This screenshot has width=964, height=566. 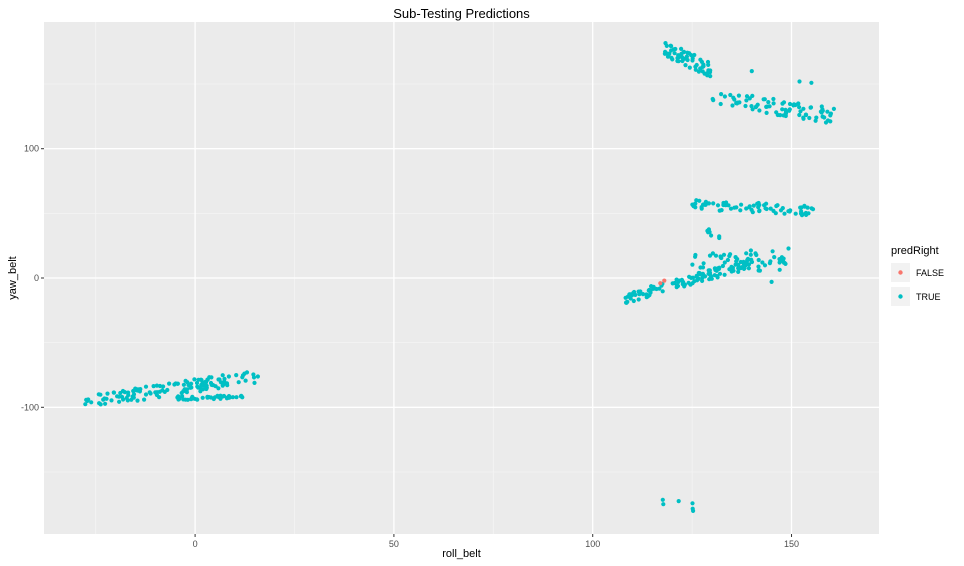 I want to click on legend-label-false: FALSE, so click(x=930, y=273).